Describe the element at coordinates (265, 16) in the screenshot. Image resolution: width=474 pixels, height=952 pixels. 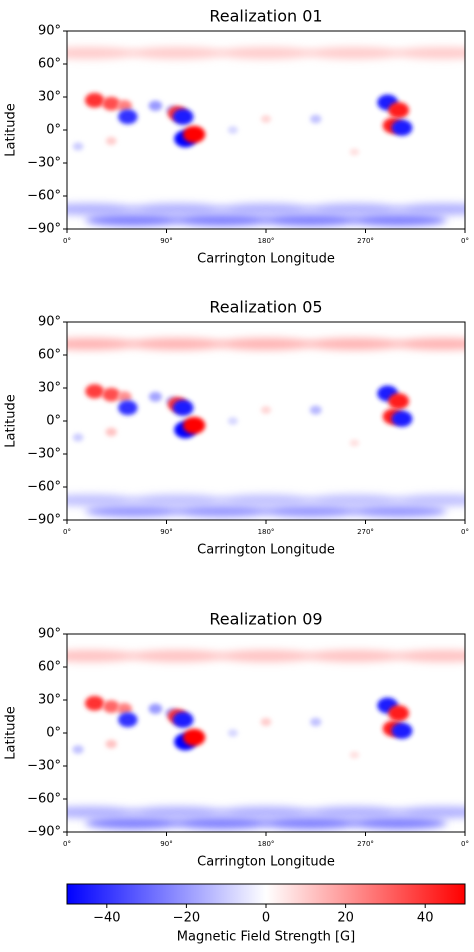
I see `chart-title: Realization 01` at that location.